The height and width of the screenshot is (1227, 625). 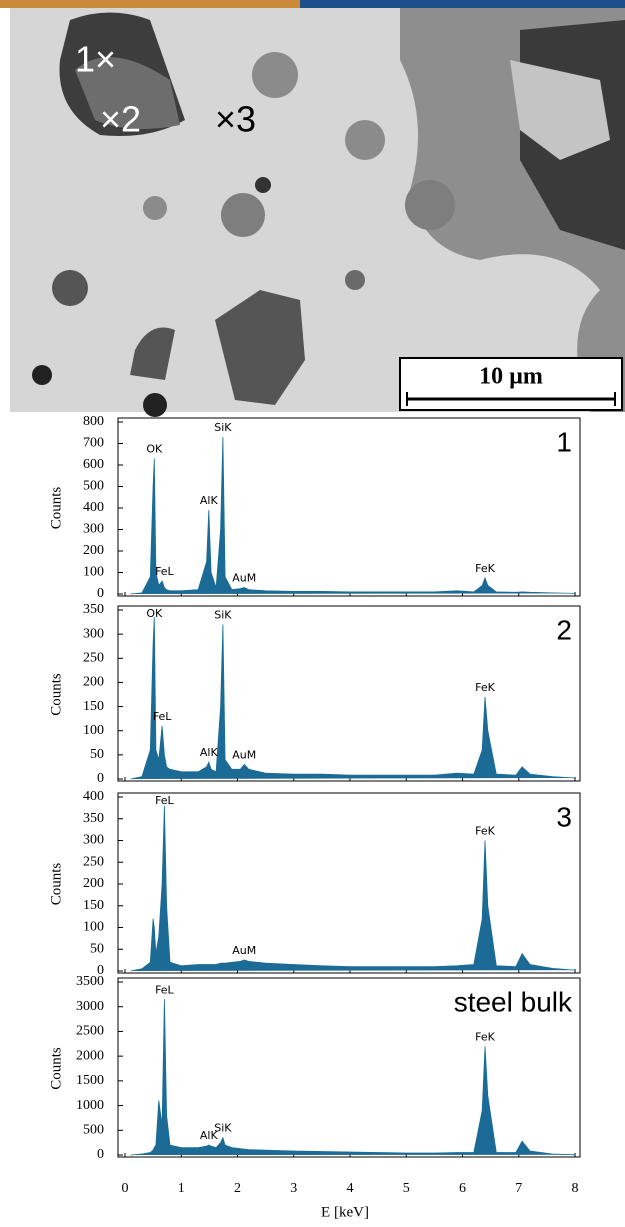 What do you see at coordinates (120, 119) in the screenshot?
I see `marker-label: ×2` at bounding box center [120, 119].